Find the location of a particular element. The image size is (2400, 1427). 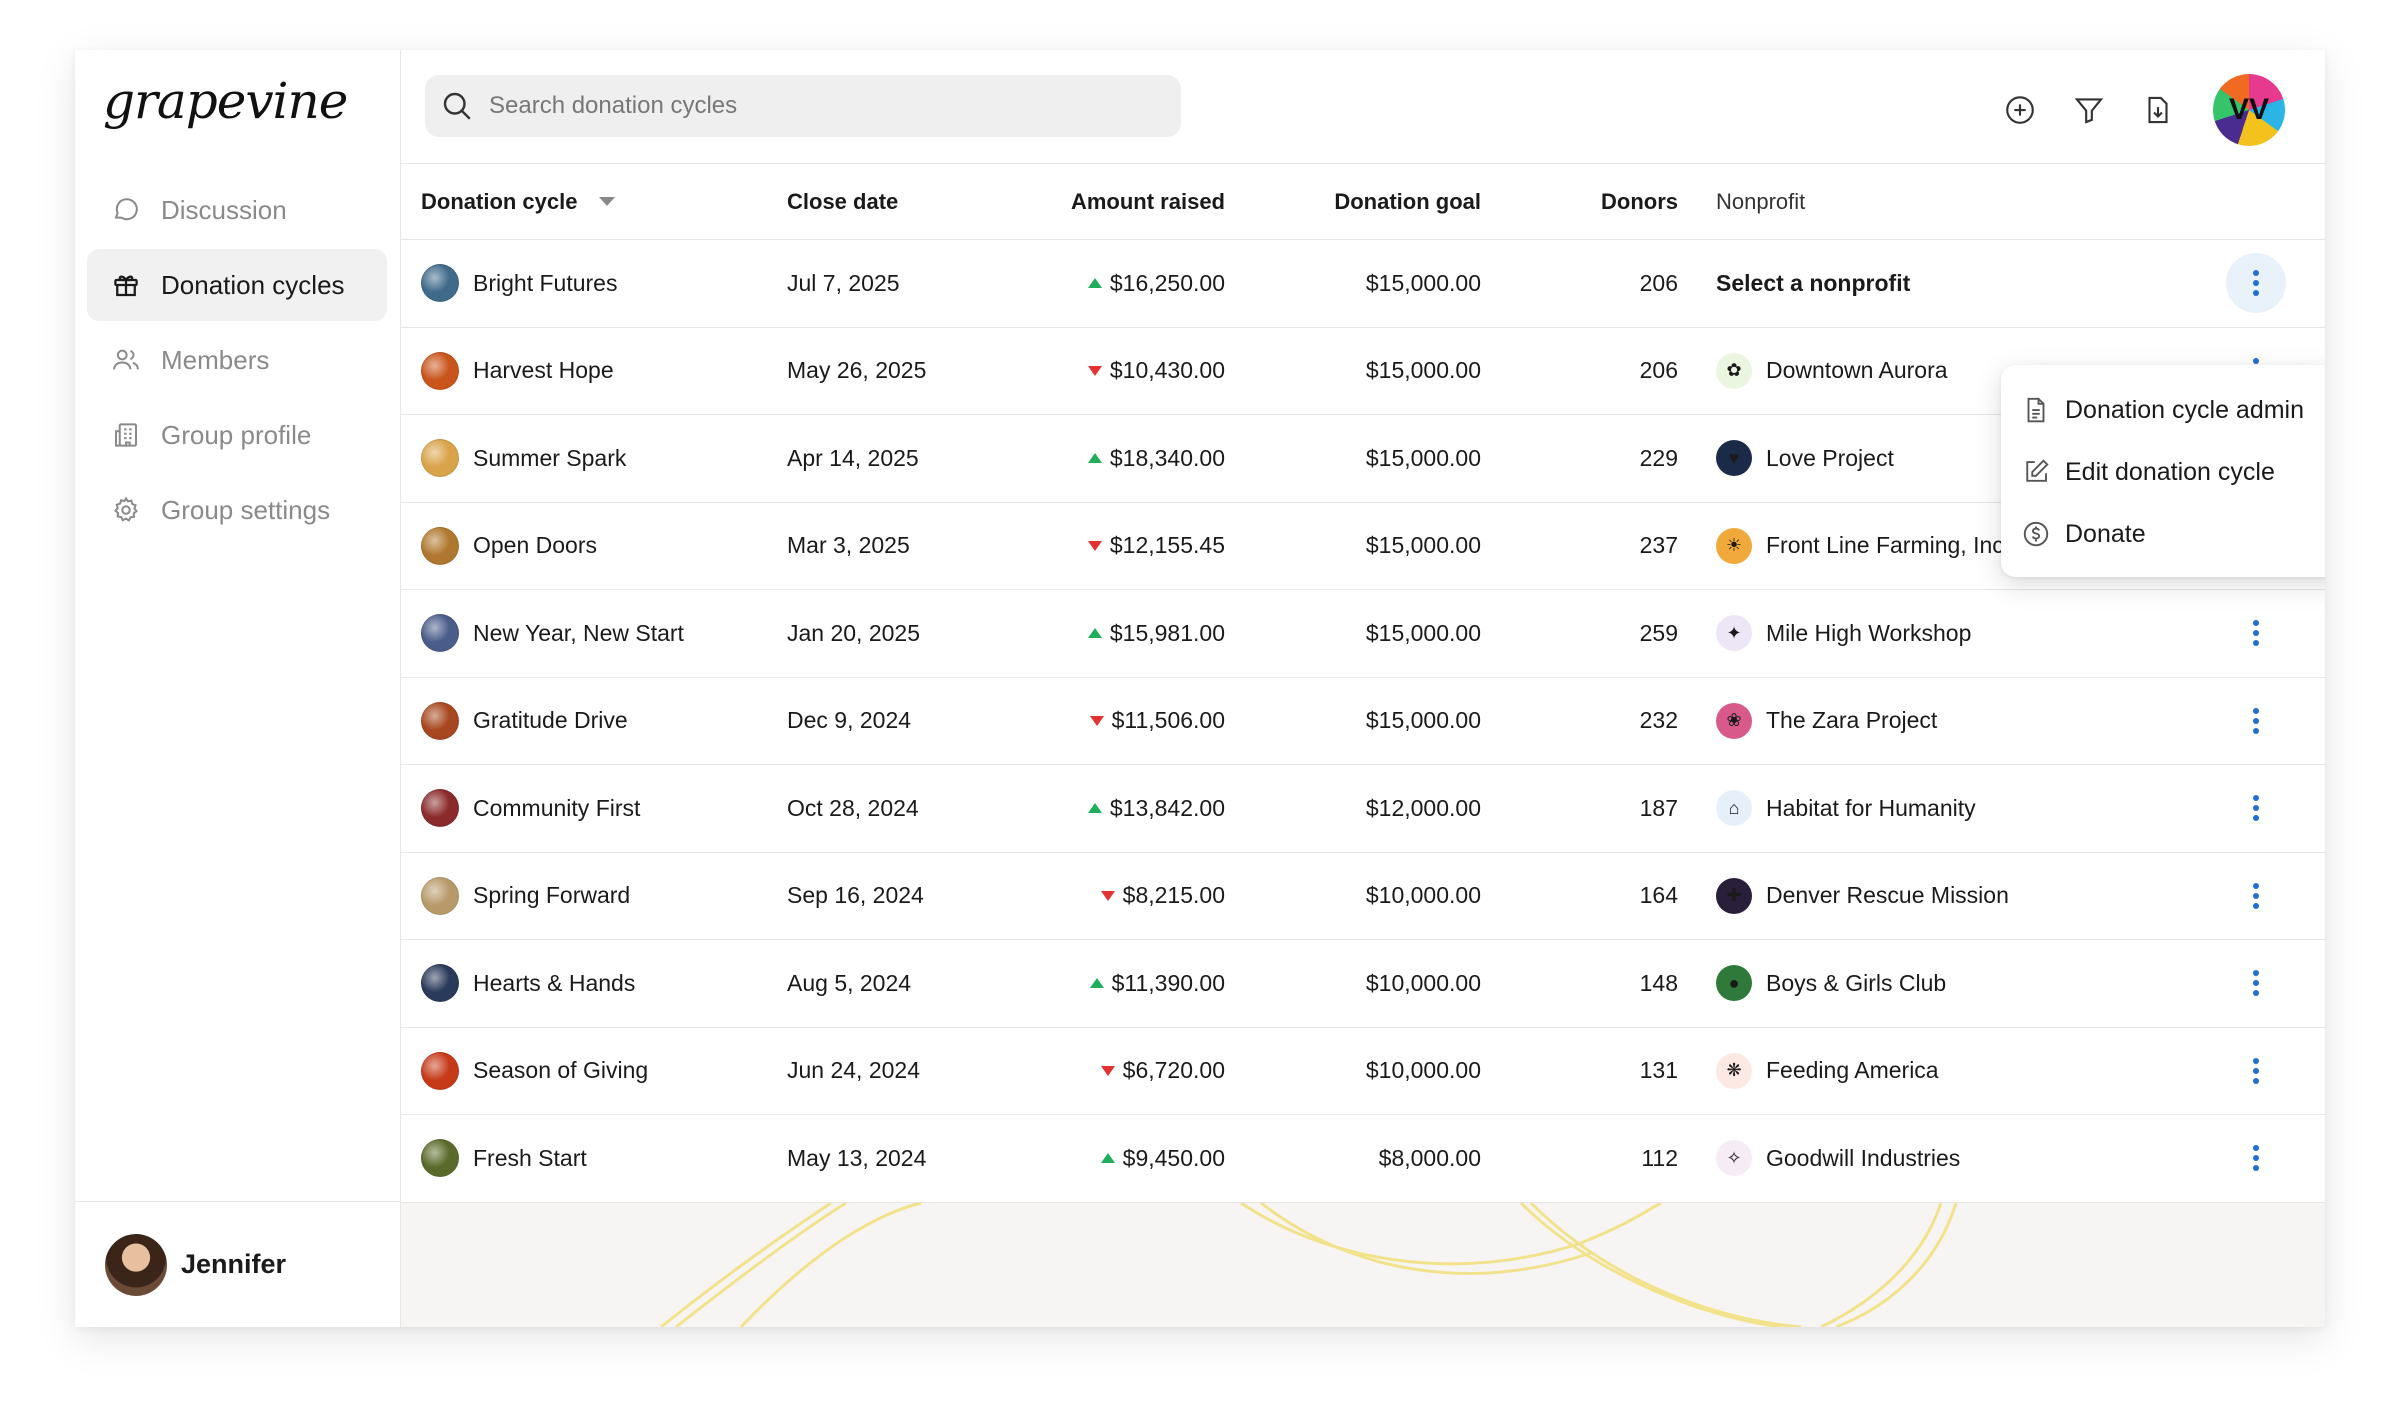

sidebar-item-discussion: Discussion is located at coordinates (237, 210).